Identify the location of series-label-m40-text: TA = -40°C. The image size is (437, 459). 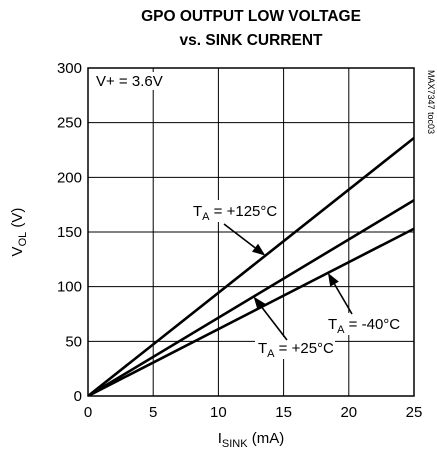
(364, 326).